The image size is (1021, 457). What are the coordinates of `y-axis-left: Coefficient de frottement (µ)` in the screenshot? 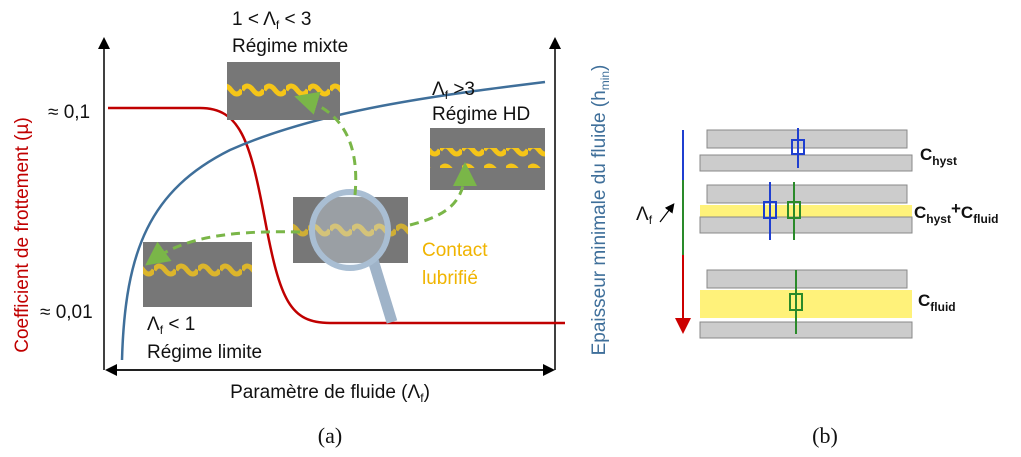 It's located at (22, 235).